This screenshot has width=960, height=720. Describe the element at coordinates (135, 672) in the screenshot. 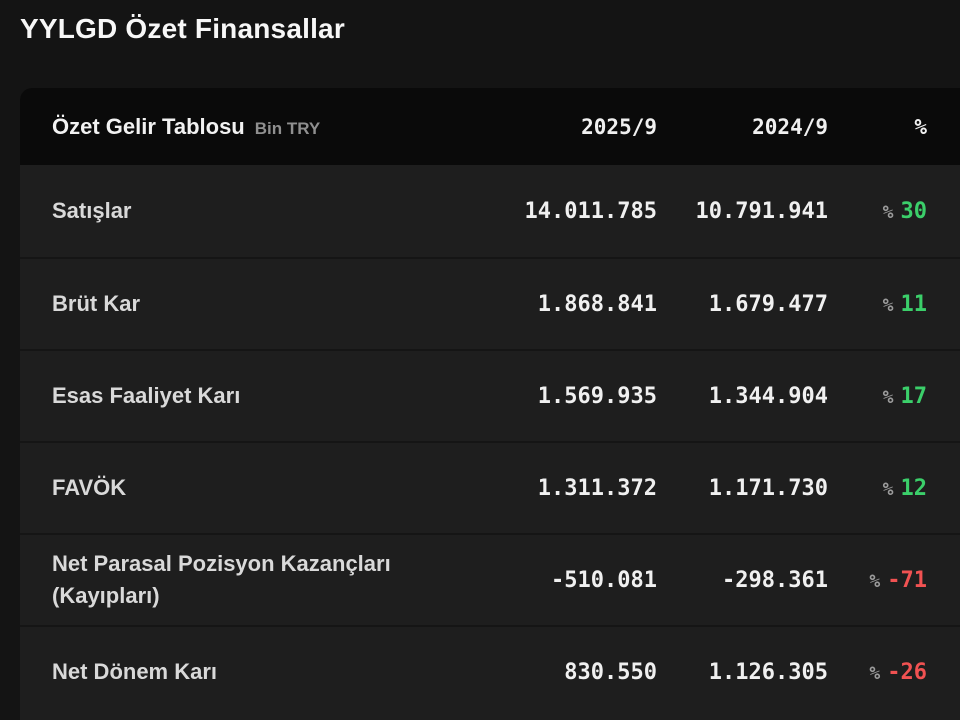

I see `row-label: Net Dönem Karı` at that location.